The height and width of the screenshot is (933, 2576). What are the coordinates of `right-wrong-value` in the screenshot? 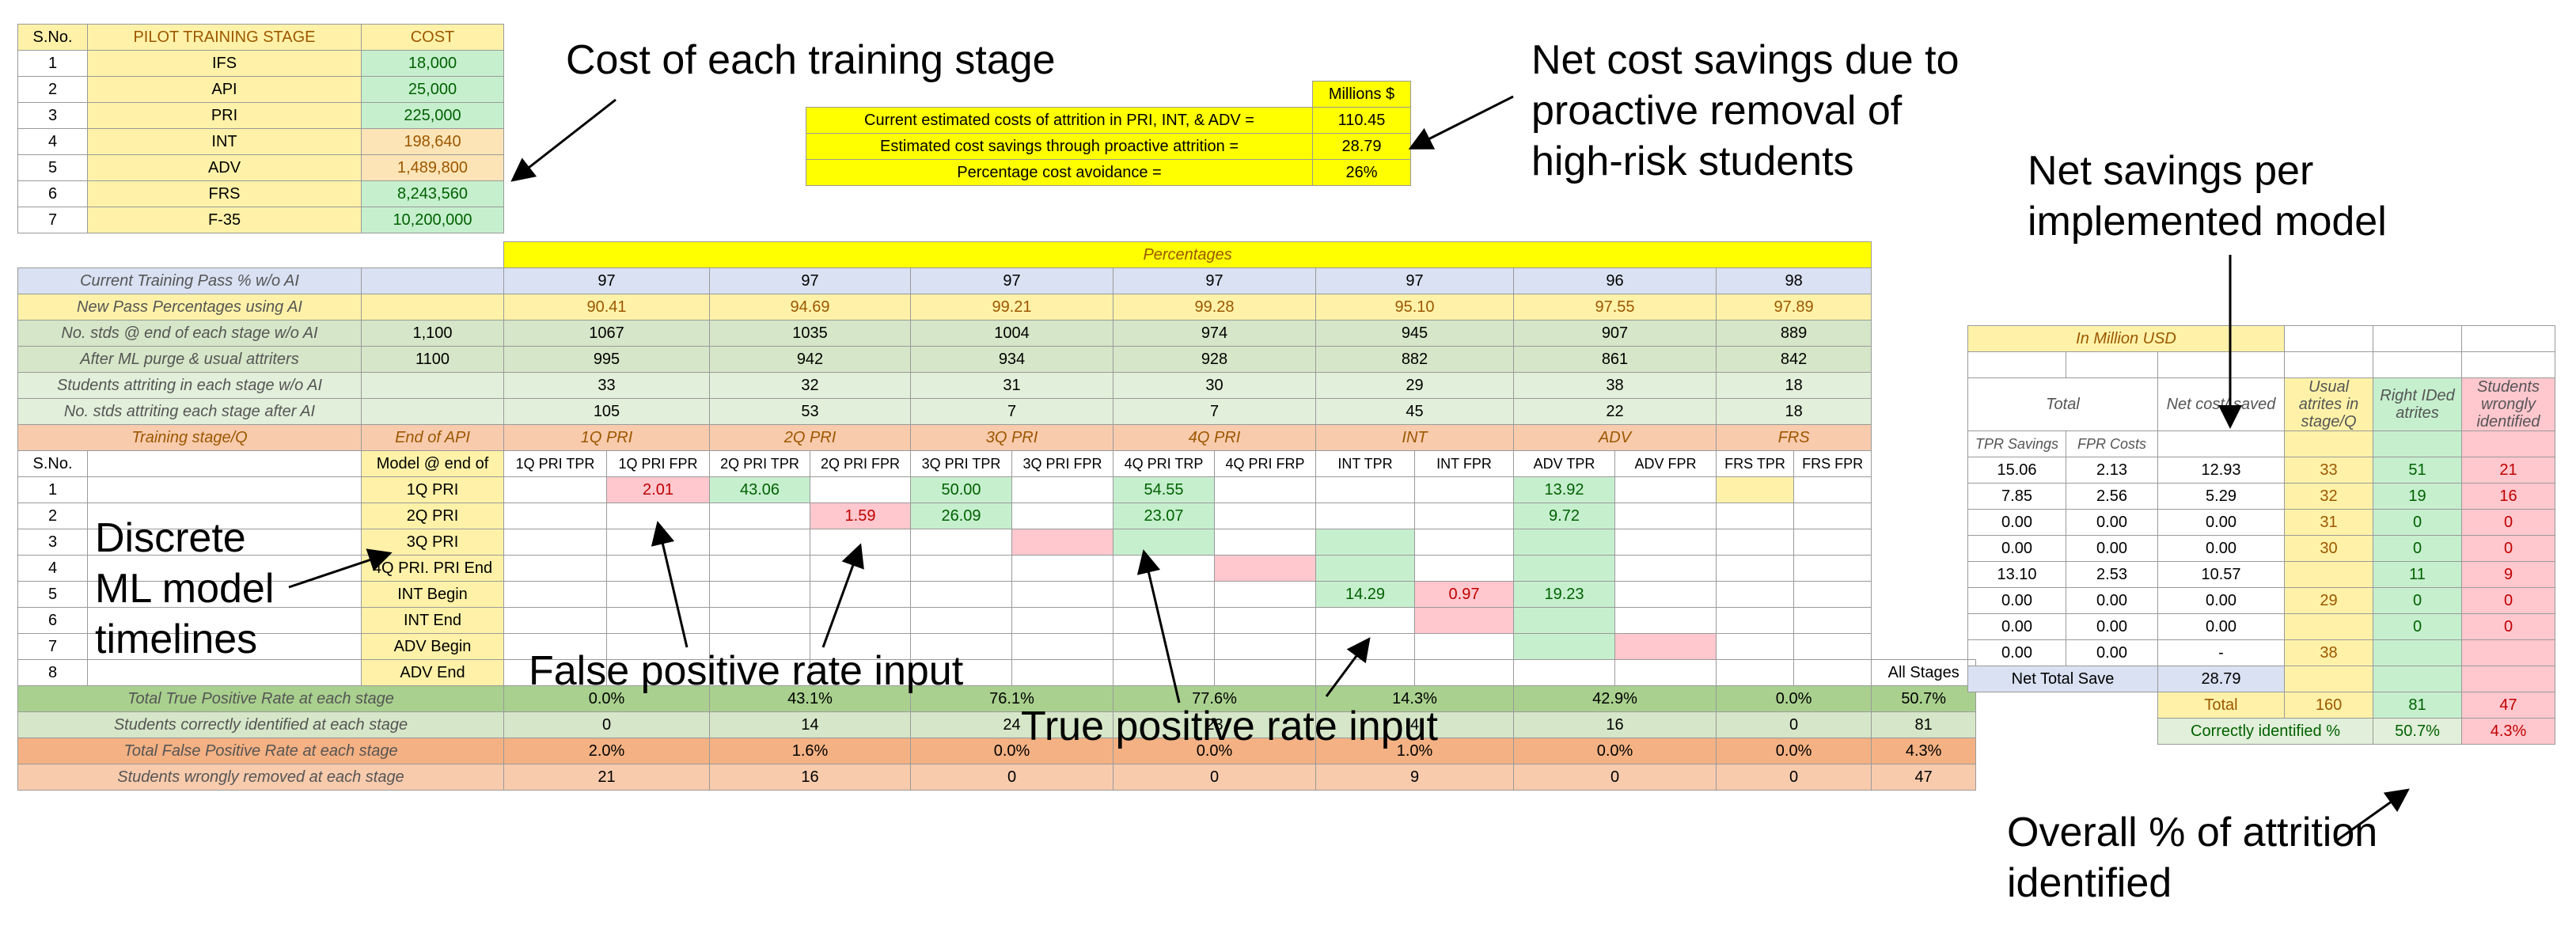 It's located at (2508, 652).